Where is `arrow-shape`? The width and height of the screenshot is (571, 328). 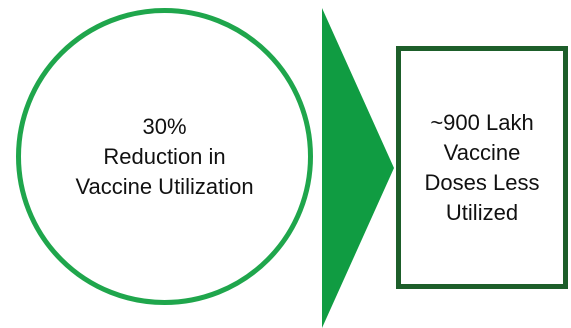 arrow-shape is located at coordinates (358, 168).